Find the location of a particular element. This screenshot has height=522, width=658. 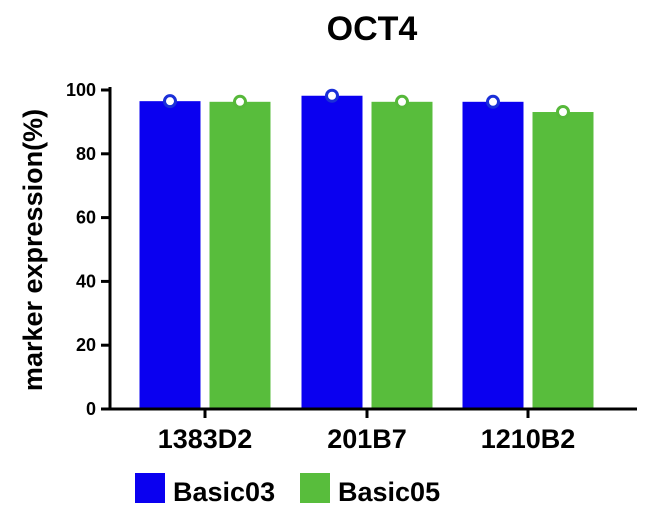

y-tick-label: 100 is located at coordinates (81, 90).